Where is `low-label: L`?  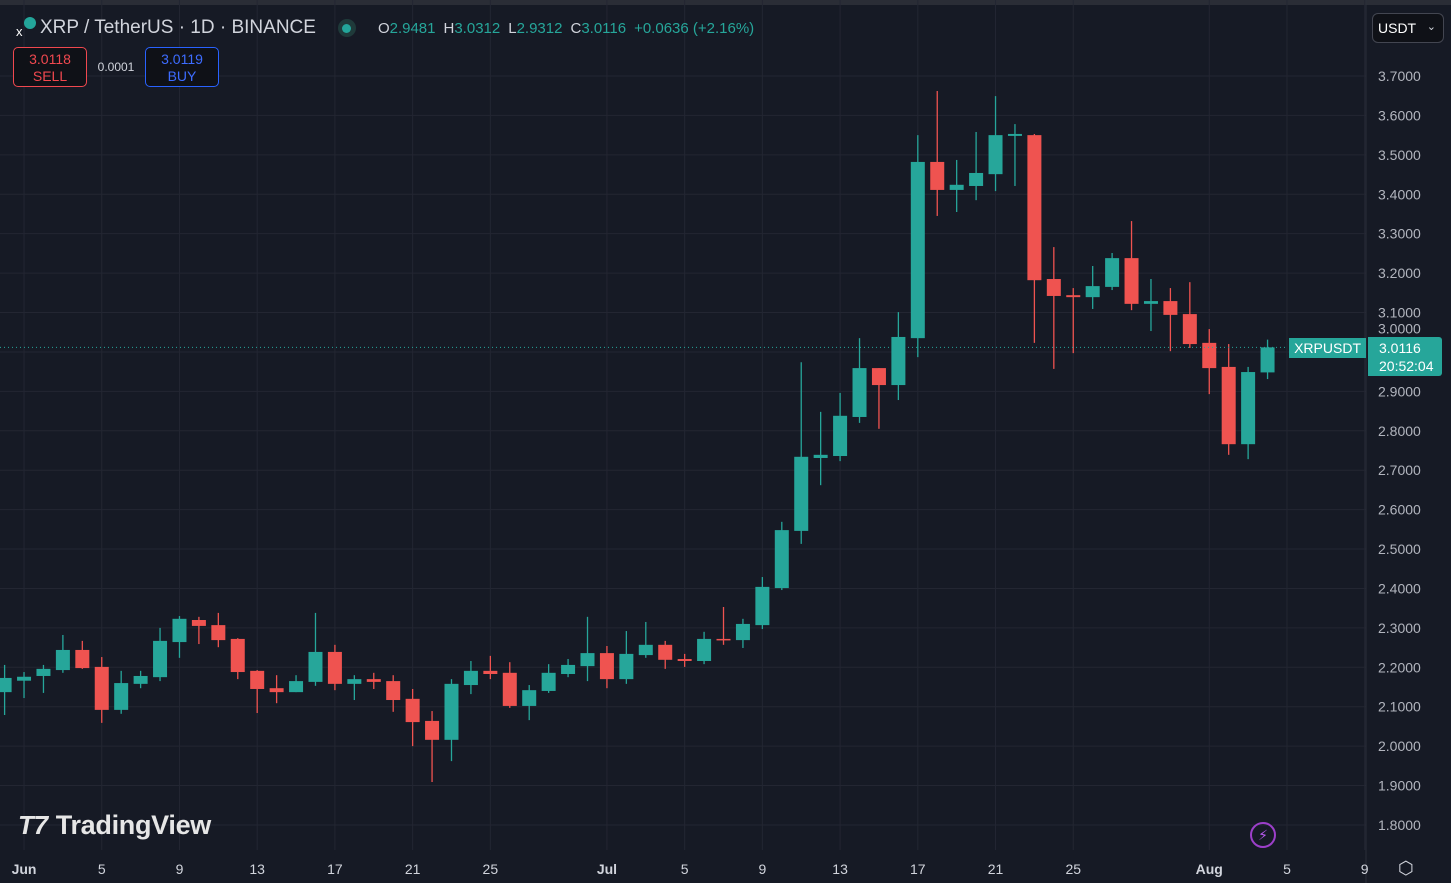 low-label: L is located at coordinates (512, 28).